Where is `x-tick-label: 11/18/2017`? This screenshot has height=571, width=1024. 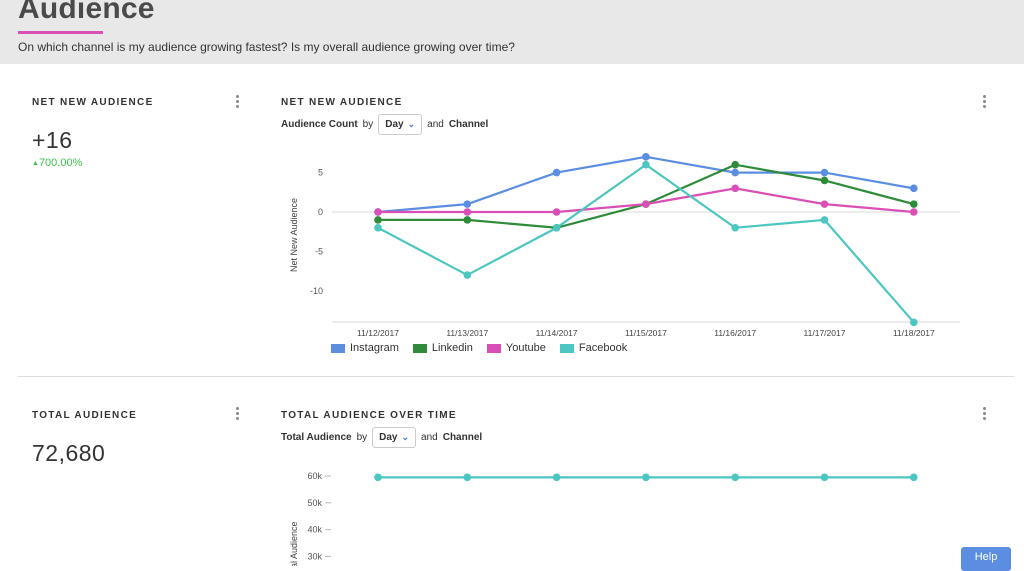 x-tick-label: 11/18/2017 is located at coordinates (914, 333).